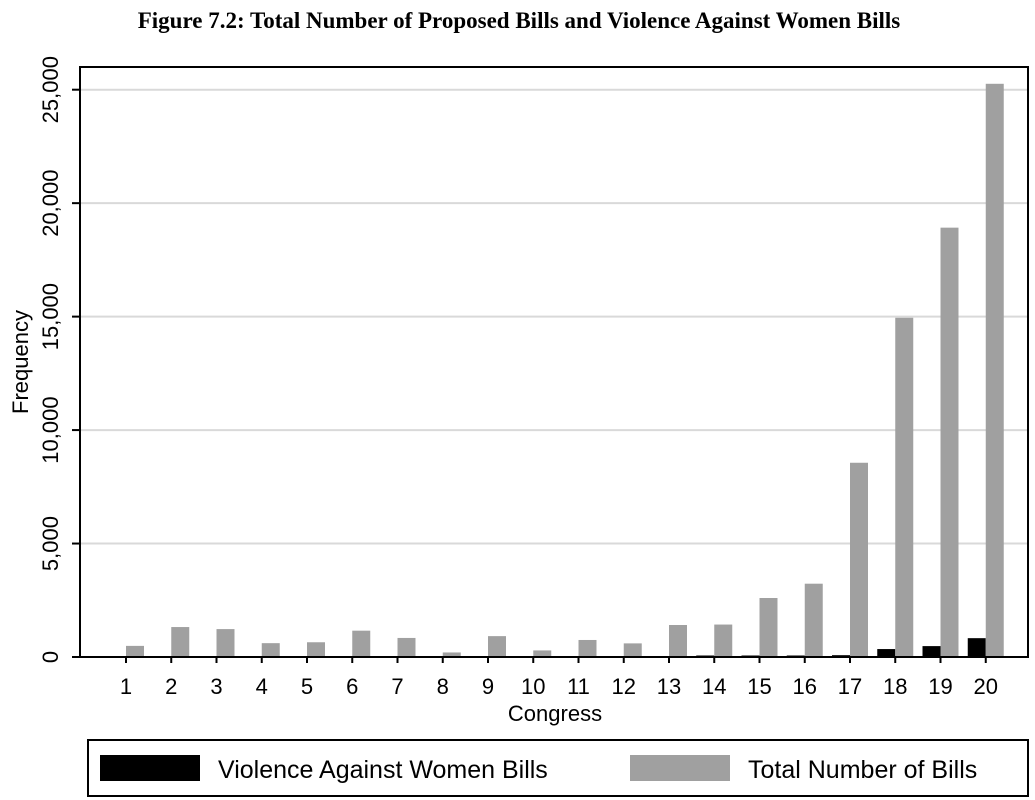  What do you see at coordinates (150, 768) in the screenshot?
I see `legend-swatch-violence-against-women-bills` at bounding box center [150, 768].